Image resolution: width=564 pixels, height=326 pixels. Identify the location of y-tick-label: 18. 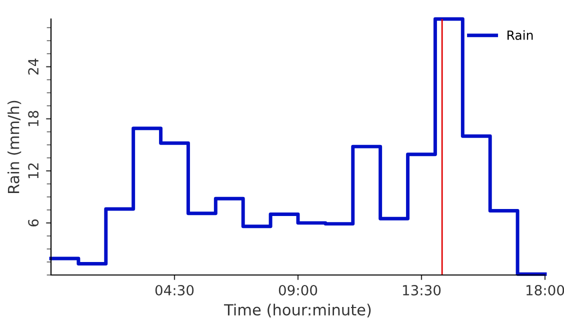
(33, 118).